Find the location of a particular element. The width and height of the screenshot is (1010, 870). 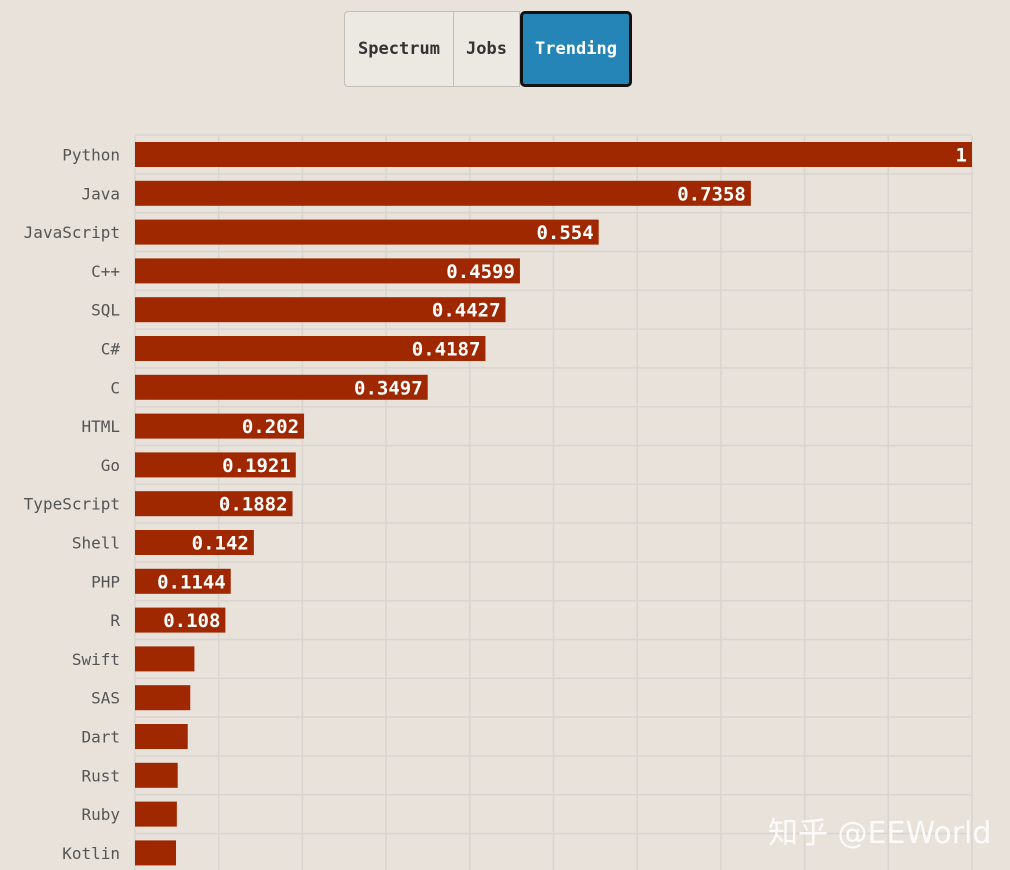

value-label: 0.1882 is located at coordinates (253, 505).